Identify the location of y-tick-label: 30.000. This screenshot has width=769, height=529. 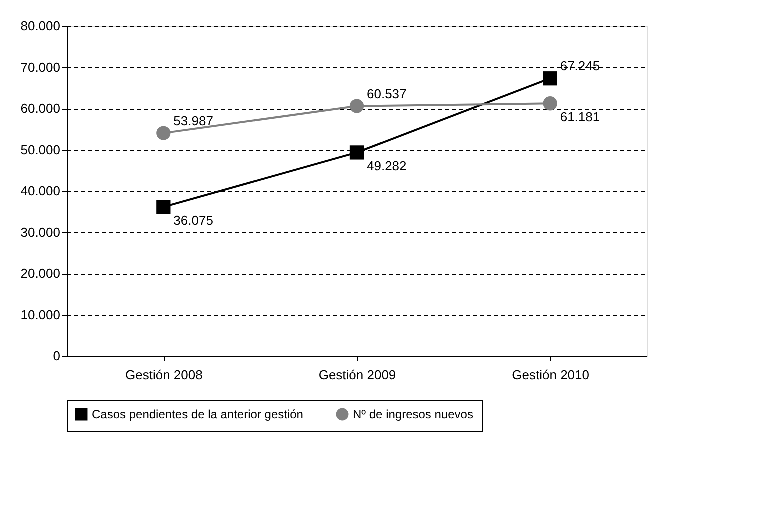
(40, 232).